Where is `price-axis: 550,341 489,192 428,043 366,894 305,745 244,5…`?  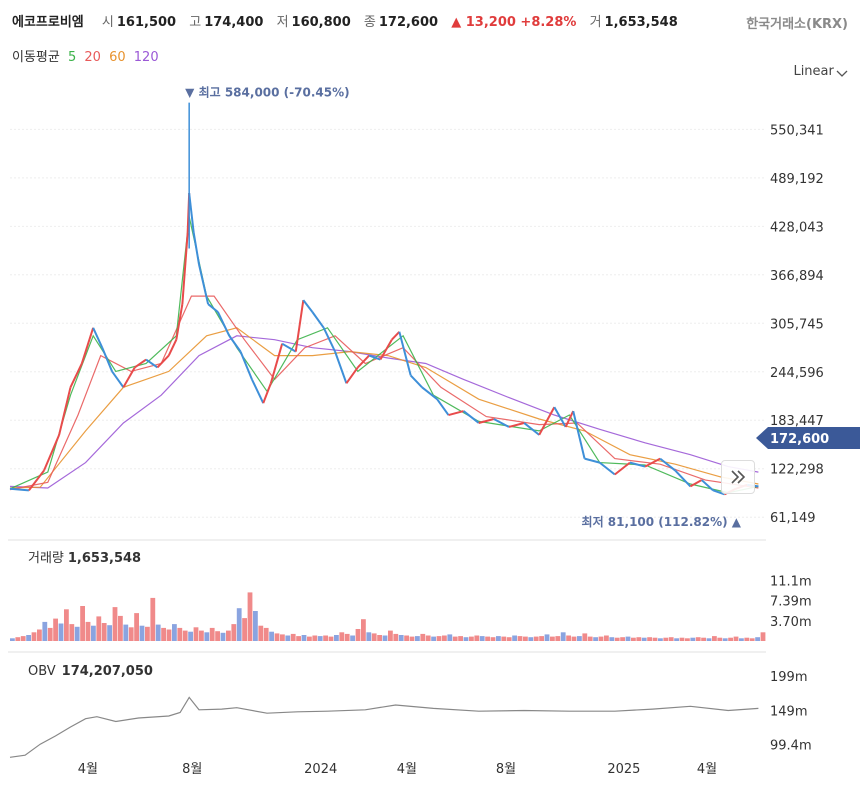
price-axis: 550,341 489,192 428,043 366,894 305,745 244,5… is located at coordinates (797, 324).